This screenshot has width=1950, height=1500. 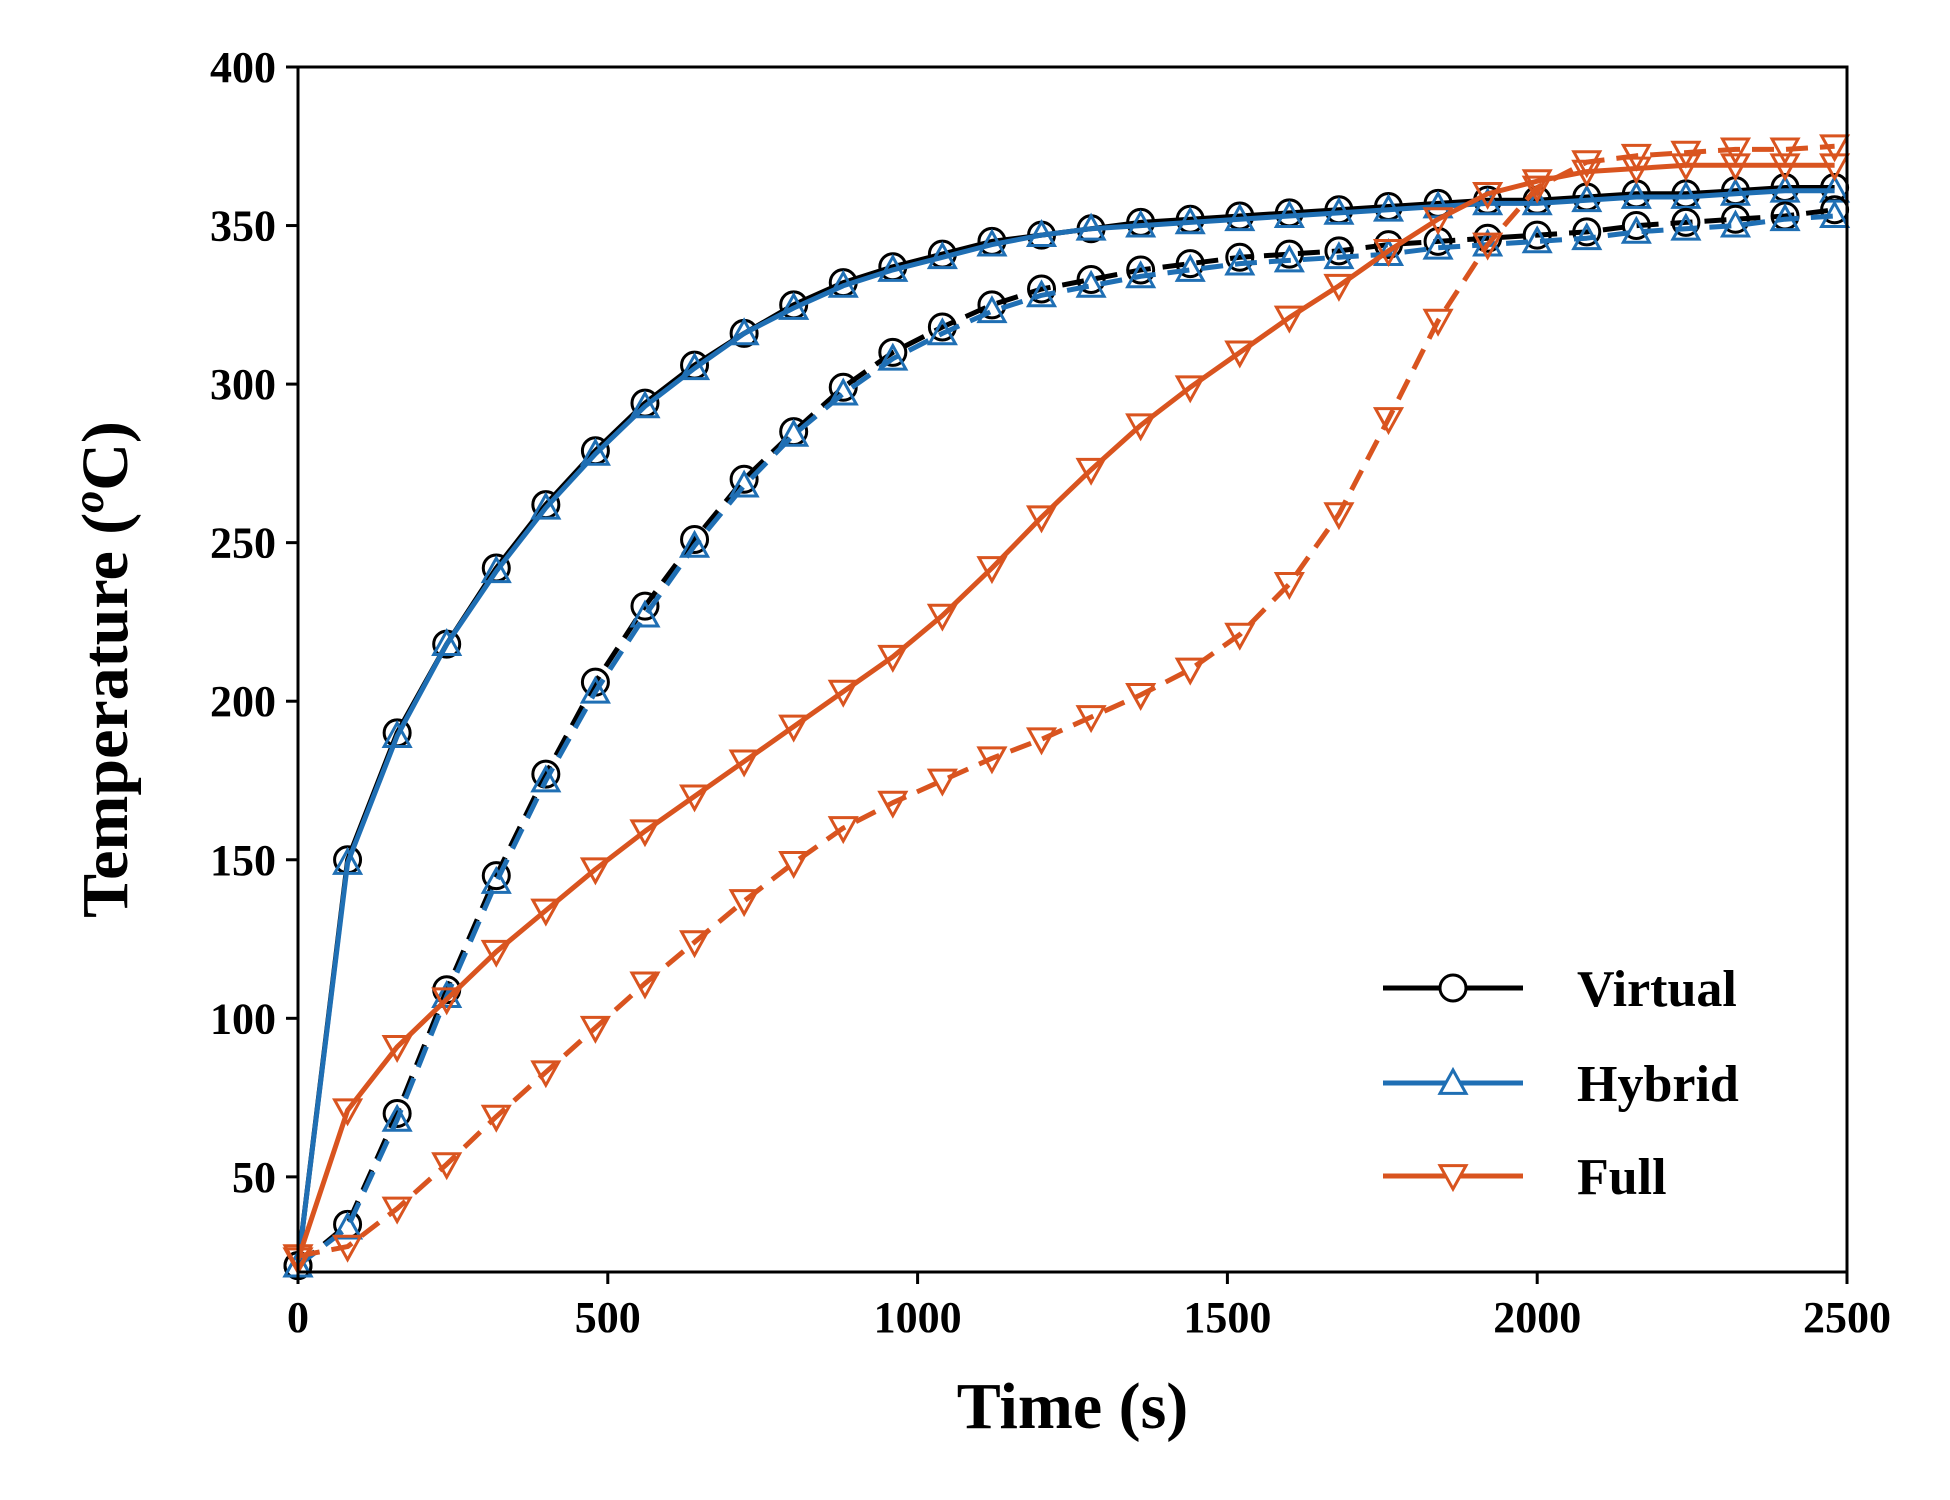 What do you see at coordinates (1453, 1178) in the screenshot?
I see `legend-marker-full` at bounding box center [1453, 1178].